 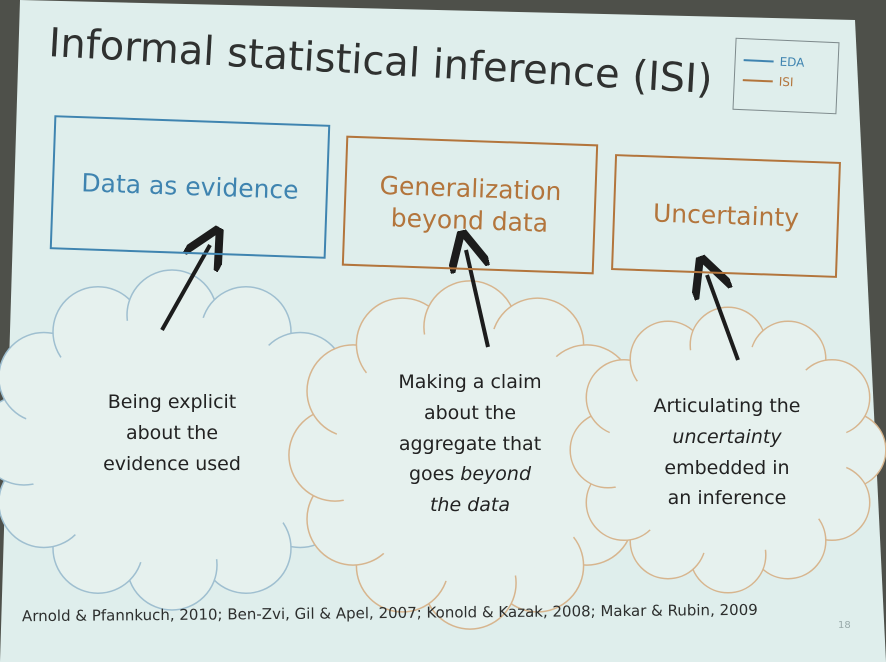 What do you see at coordinates (757, 81) in the screenshot?
I see `legend-swatch-isi` at bounding box center [757, 81].